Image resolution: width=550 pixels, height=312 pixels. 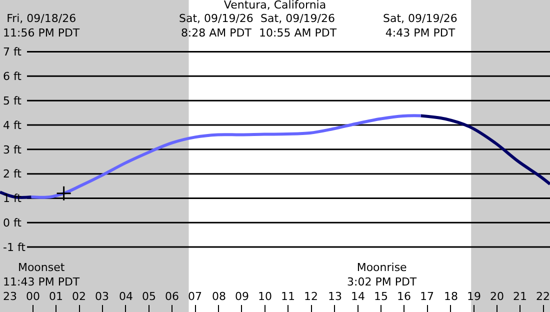 I want to click on annotation: Sat, 09/19/26 8:28 AM PDT, so click(x=216, y=26).